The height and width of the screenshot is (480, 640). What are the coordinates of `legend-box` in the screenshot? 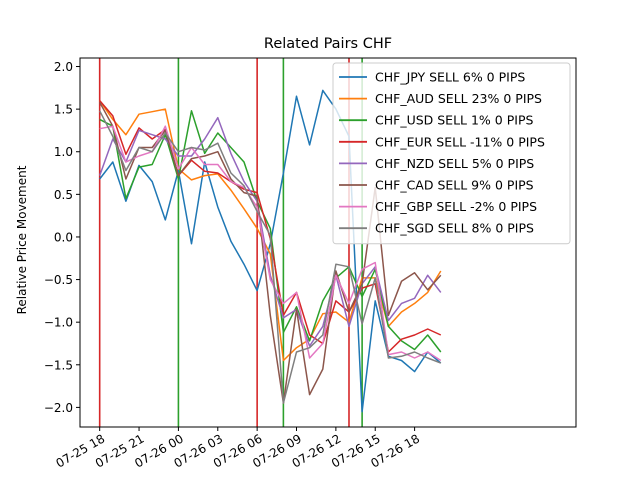 It's located at (451, 153).